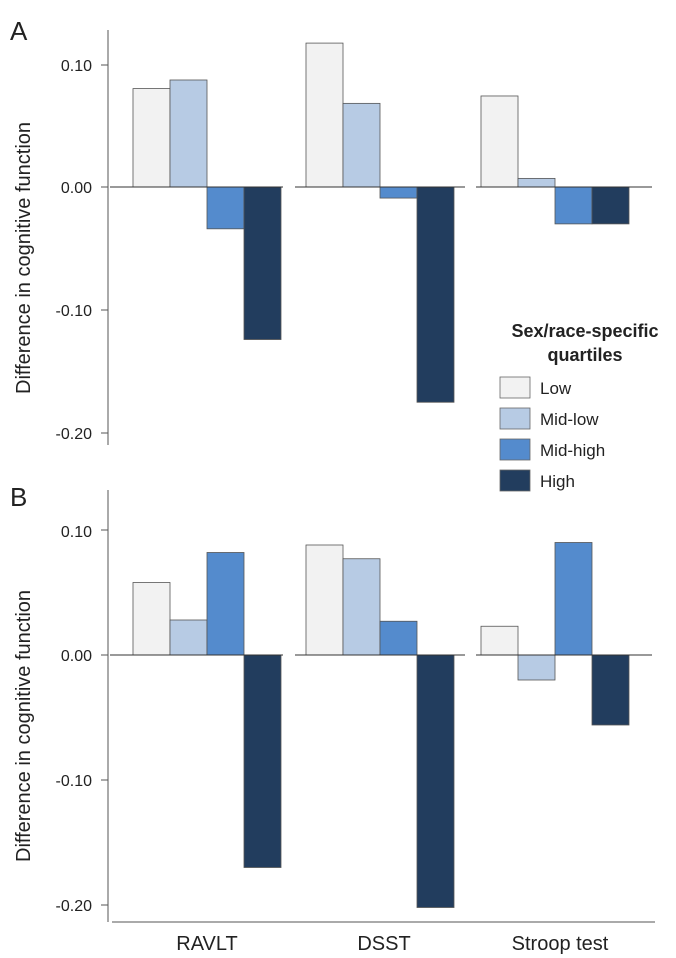 The image size is (676, 958). Describe the element at coordinates (74, 311) in the screenshot. I see `panel-a-ytick-label: -0.10` at that location.